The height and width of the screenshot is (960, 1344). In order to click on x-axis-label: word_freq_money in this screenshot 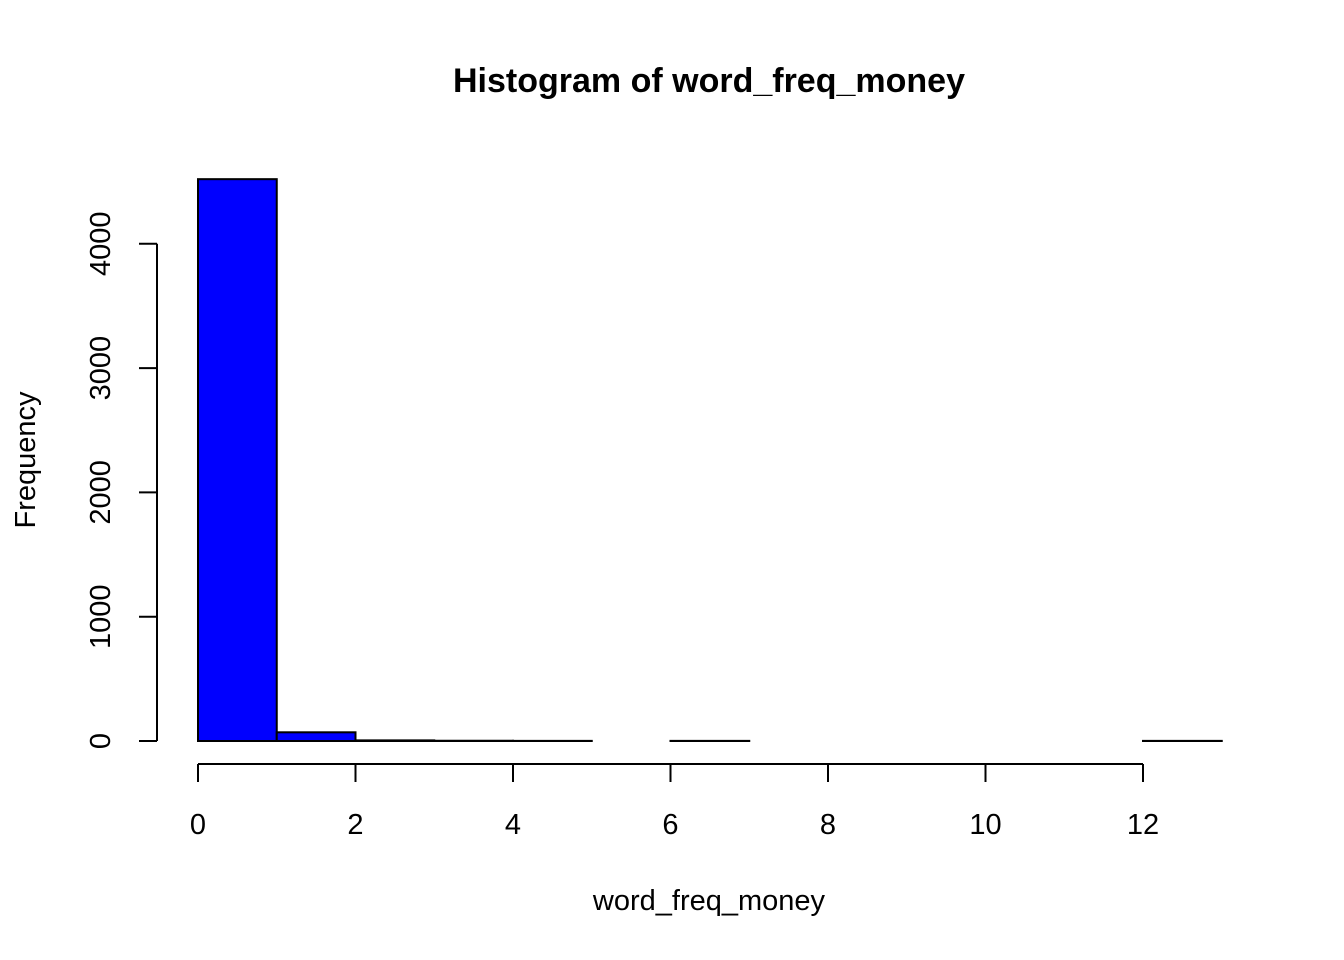, I will do `click(709, 901)`.